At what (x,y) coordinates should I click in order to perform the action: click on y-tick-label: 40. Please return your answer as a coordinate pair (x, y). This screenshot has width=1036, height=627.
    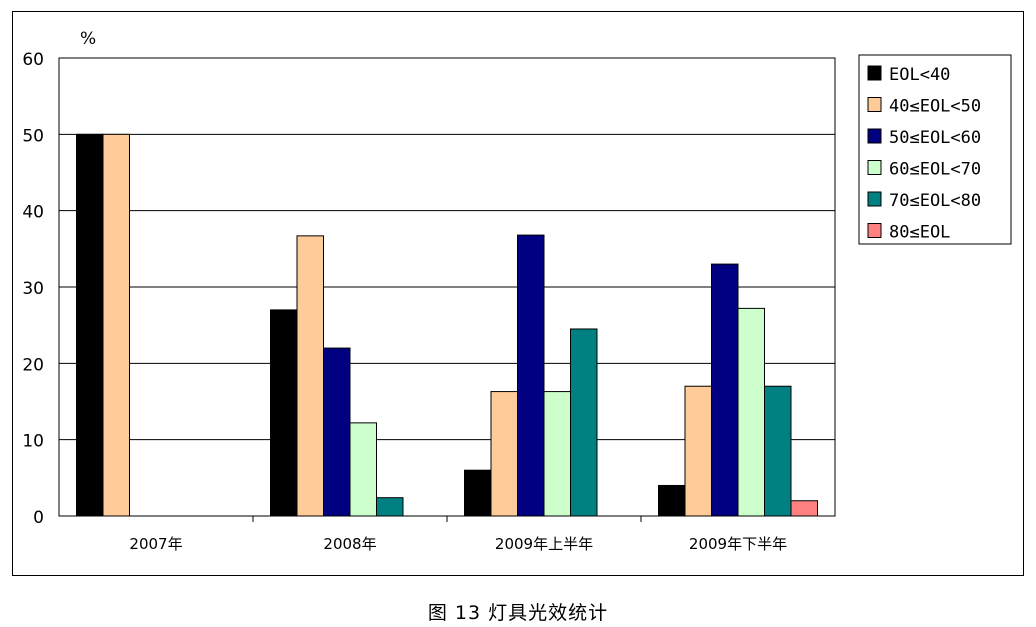
    Looking at the image, I should click on (33, 213).